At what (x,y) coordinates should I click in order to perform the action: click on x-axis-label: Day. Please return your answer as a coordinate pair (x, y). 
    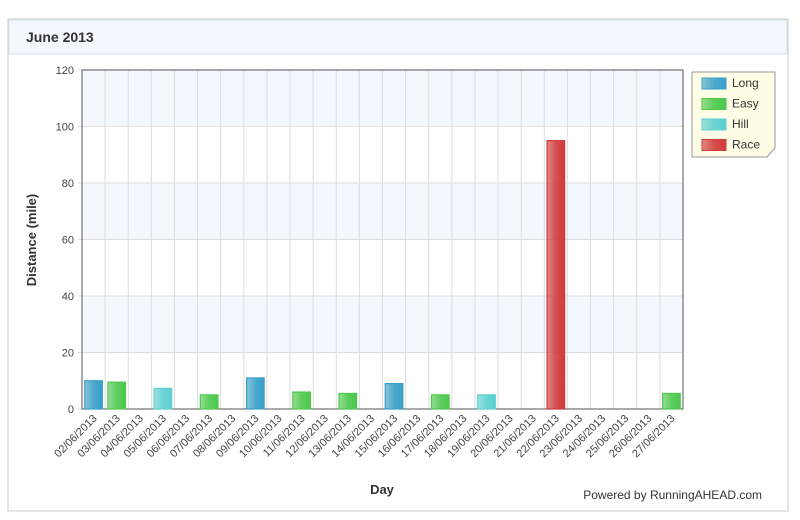
    Looking at the image, I should click on (382, 489).